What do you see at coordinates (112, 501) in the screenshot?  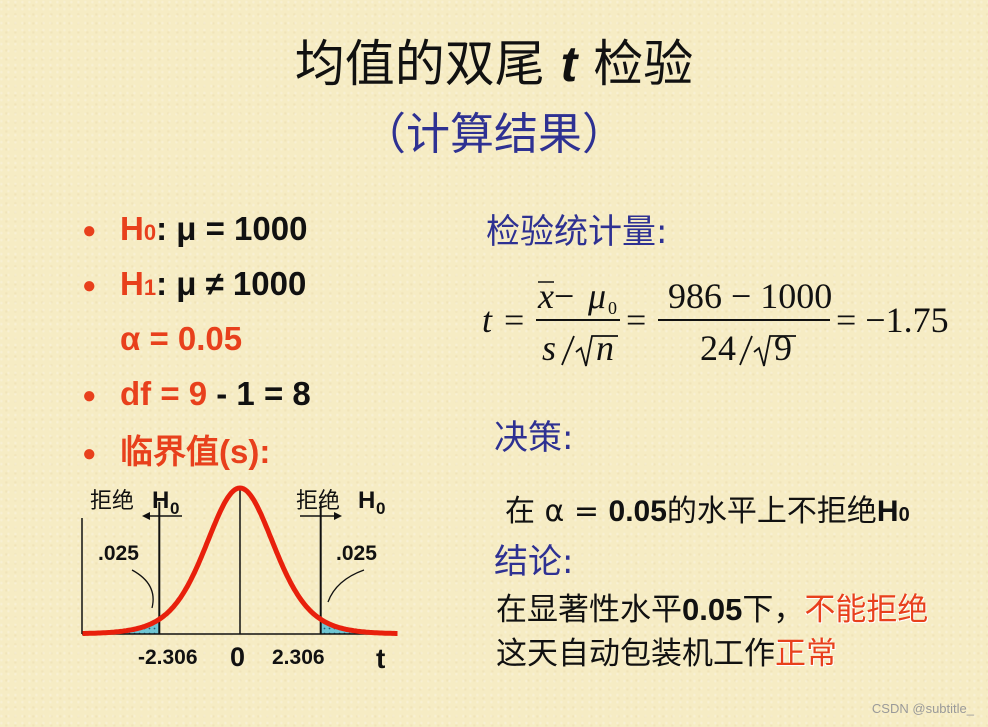 I see `reject-left-label: 拒绝` at bounding box center [112, 501].